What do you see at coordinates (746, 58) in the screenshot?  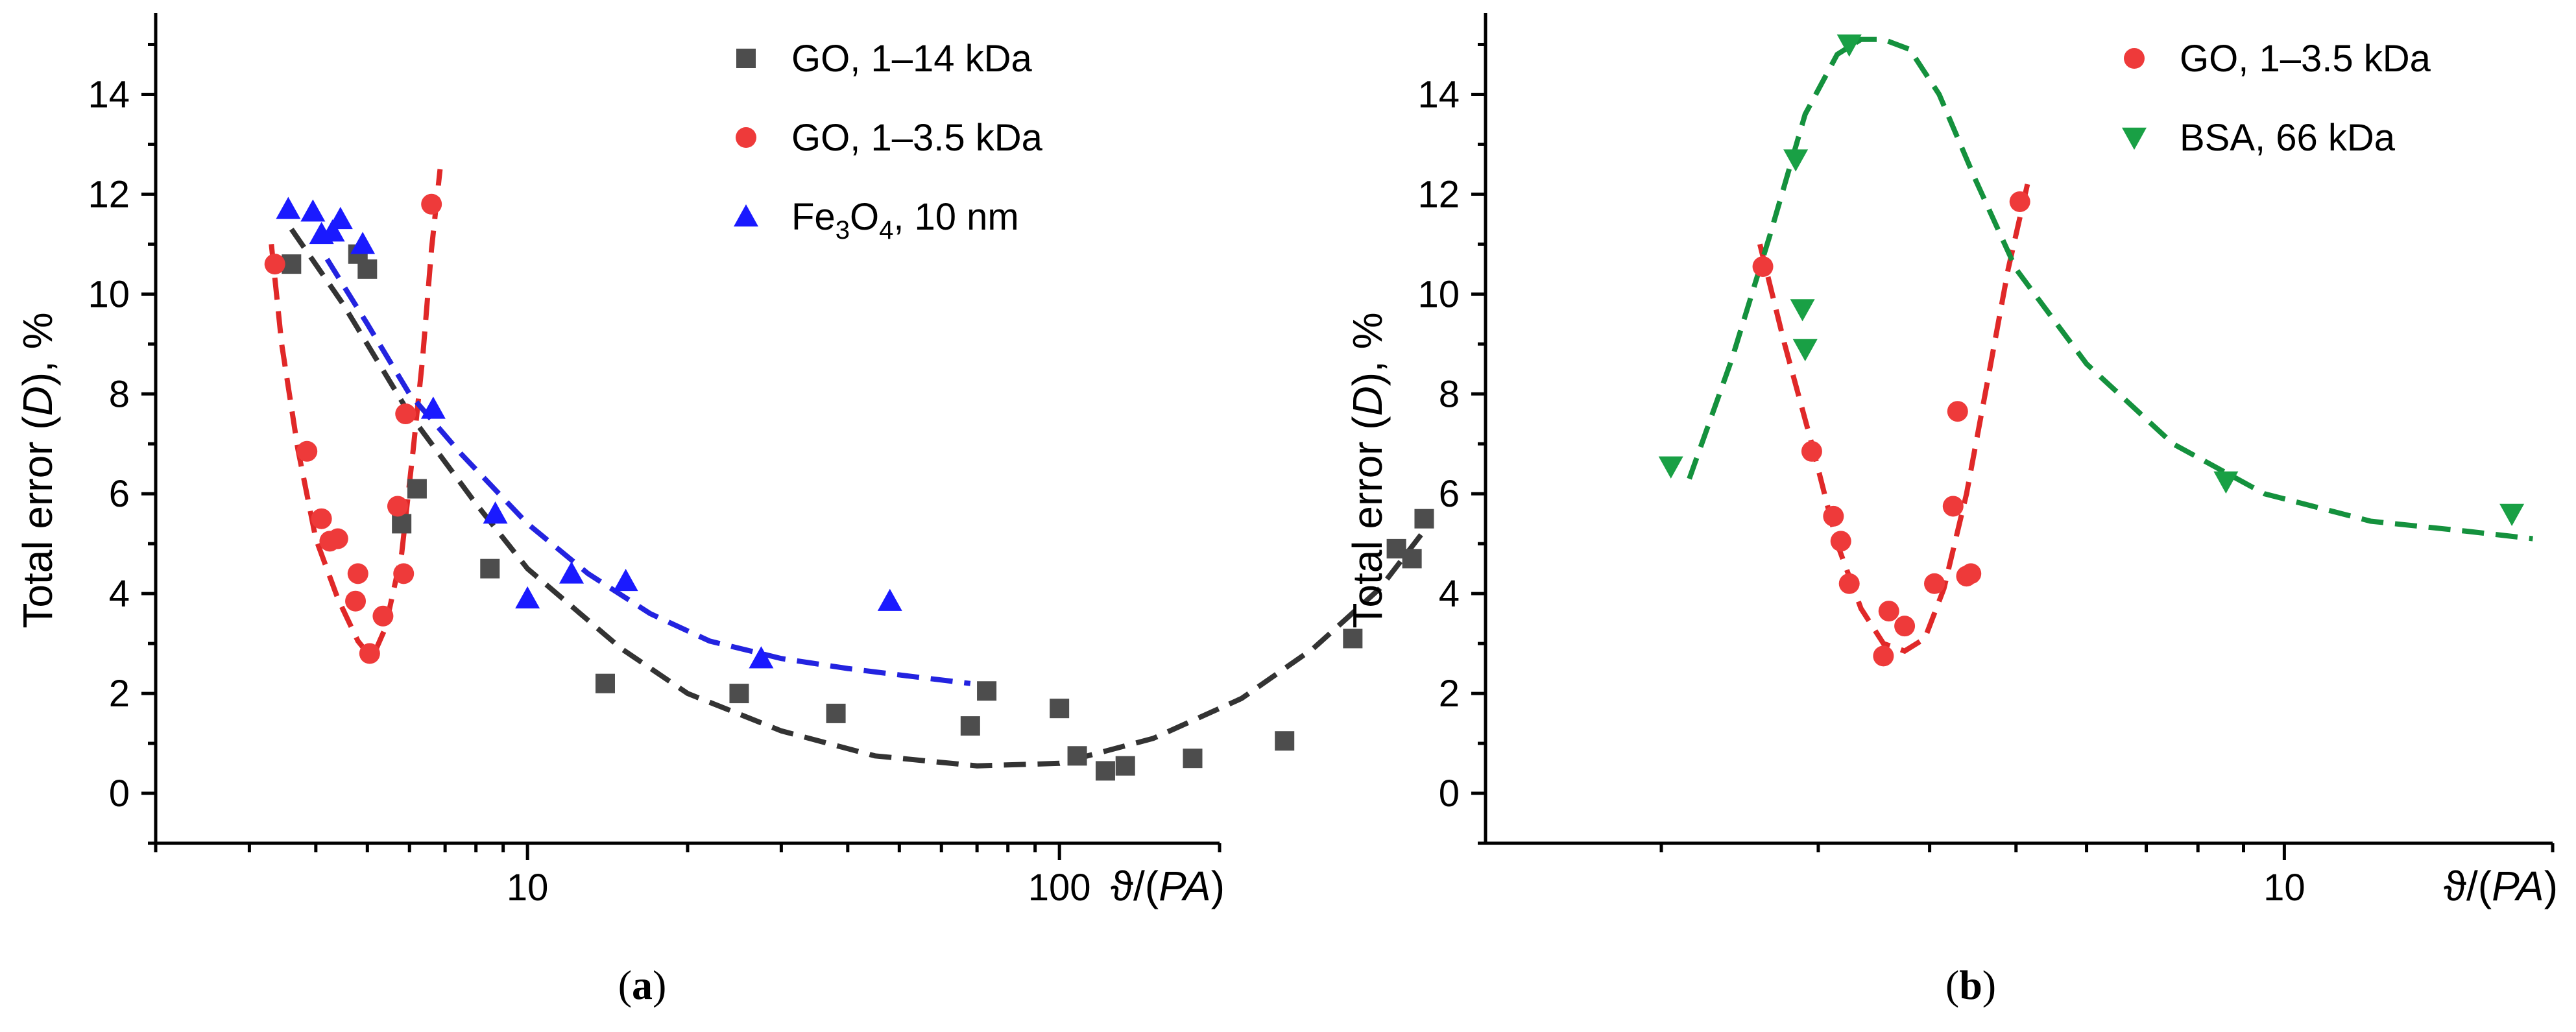 I see `legend-marker-go-1-14-kda` at bounding box center [746, 58].